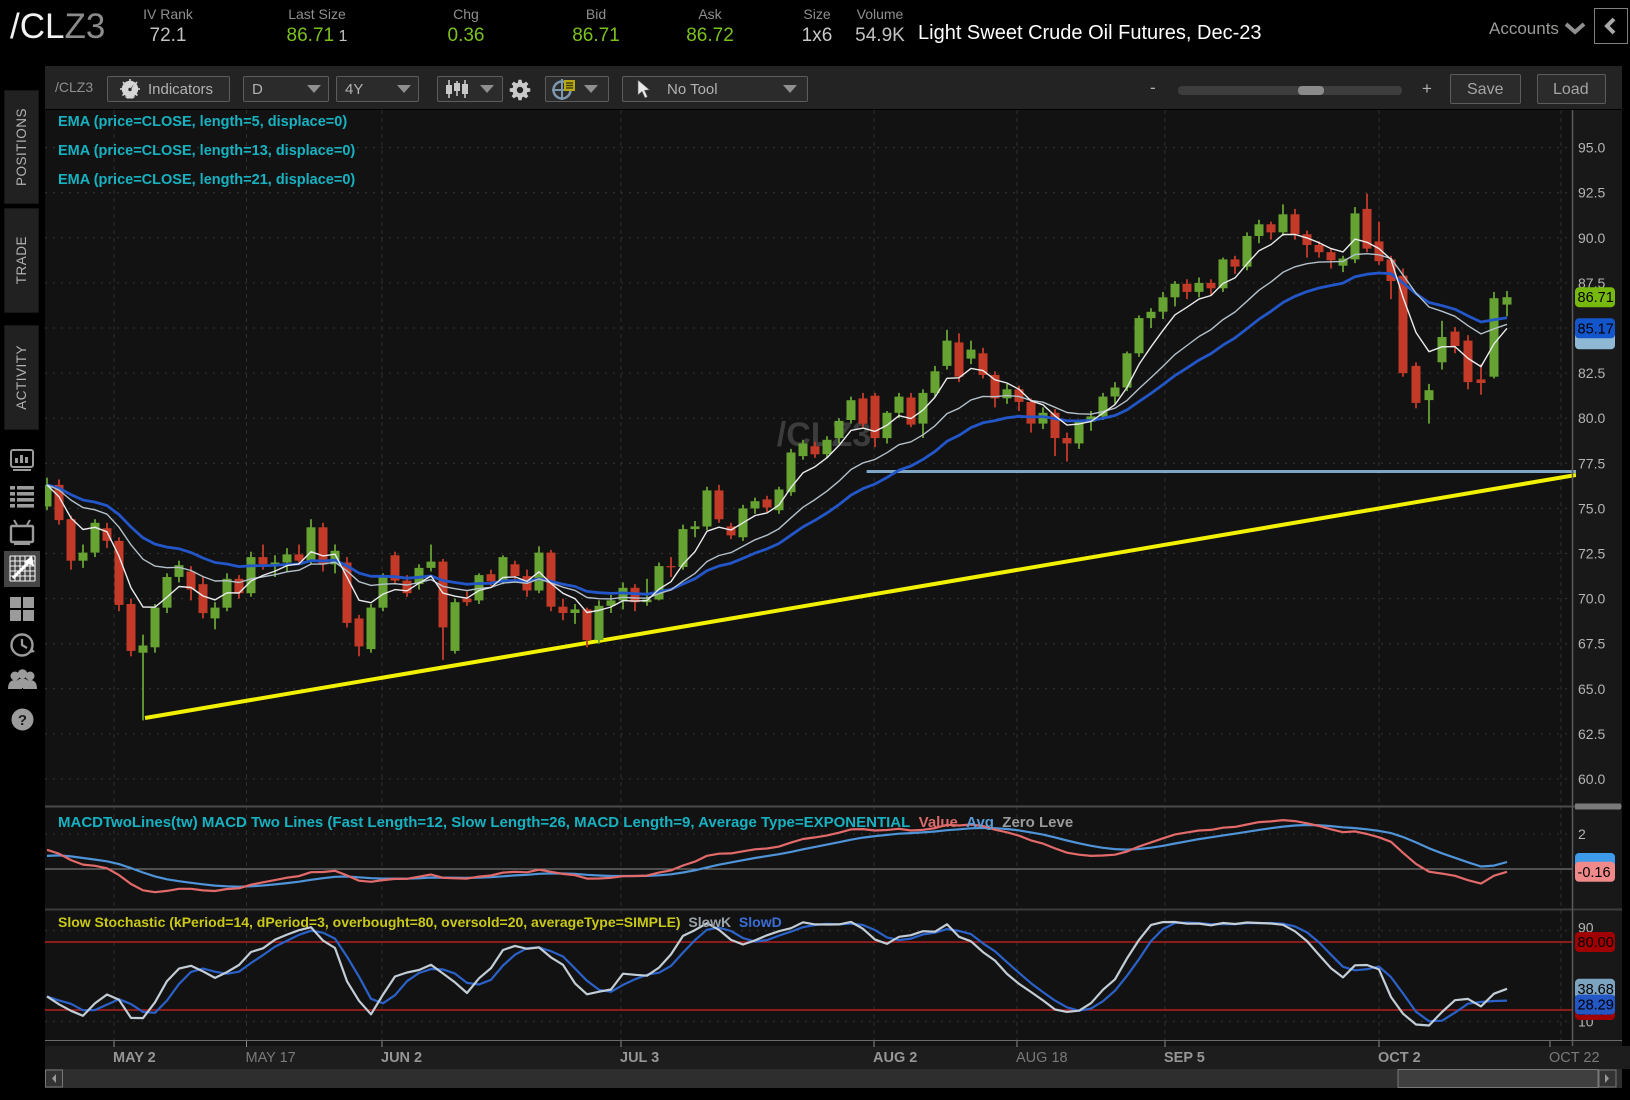  Describe the element at coordinates (1591, 554) in the screenshot. I see `svg-text: 72.5` at that location.